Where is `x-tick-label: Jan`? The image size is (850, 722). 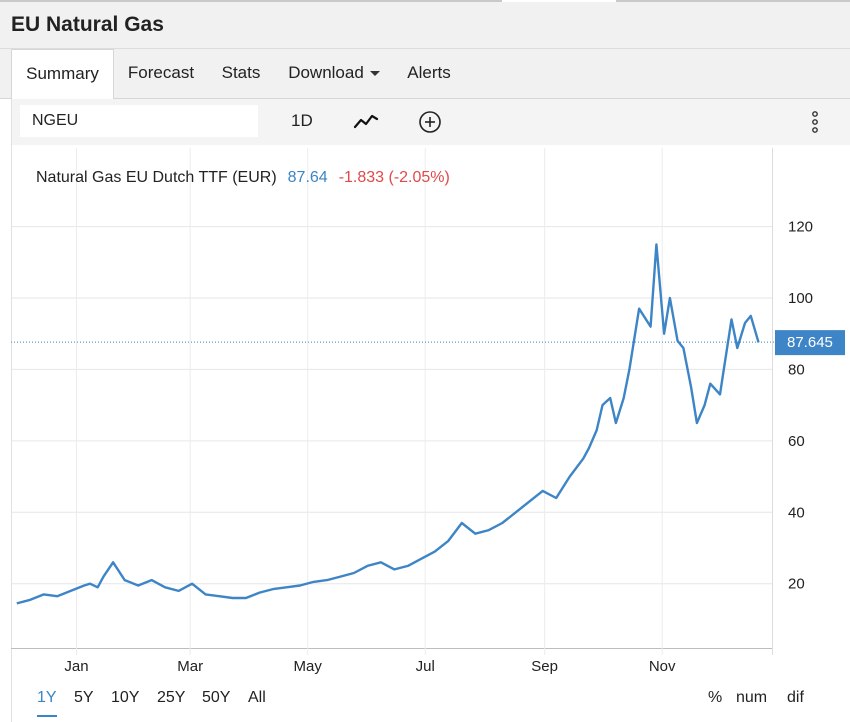
x-tick-label: Jan is located at coordinates (76, 666).